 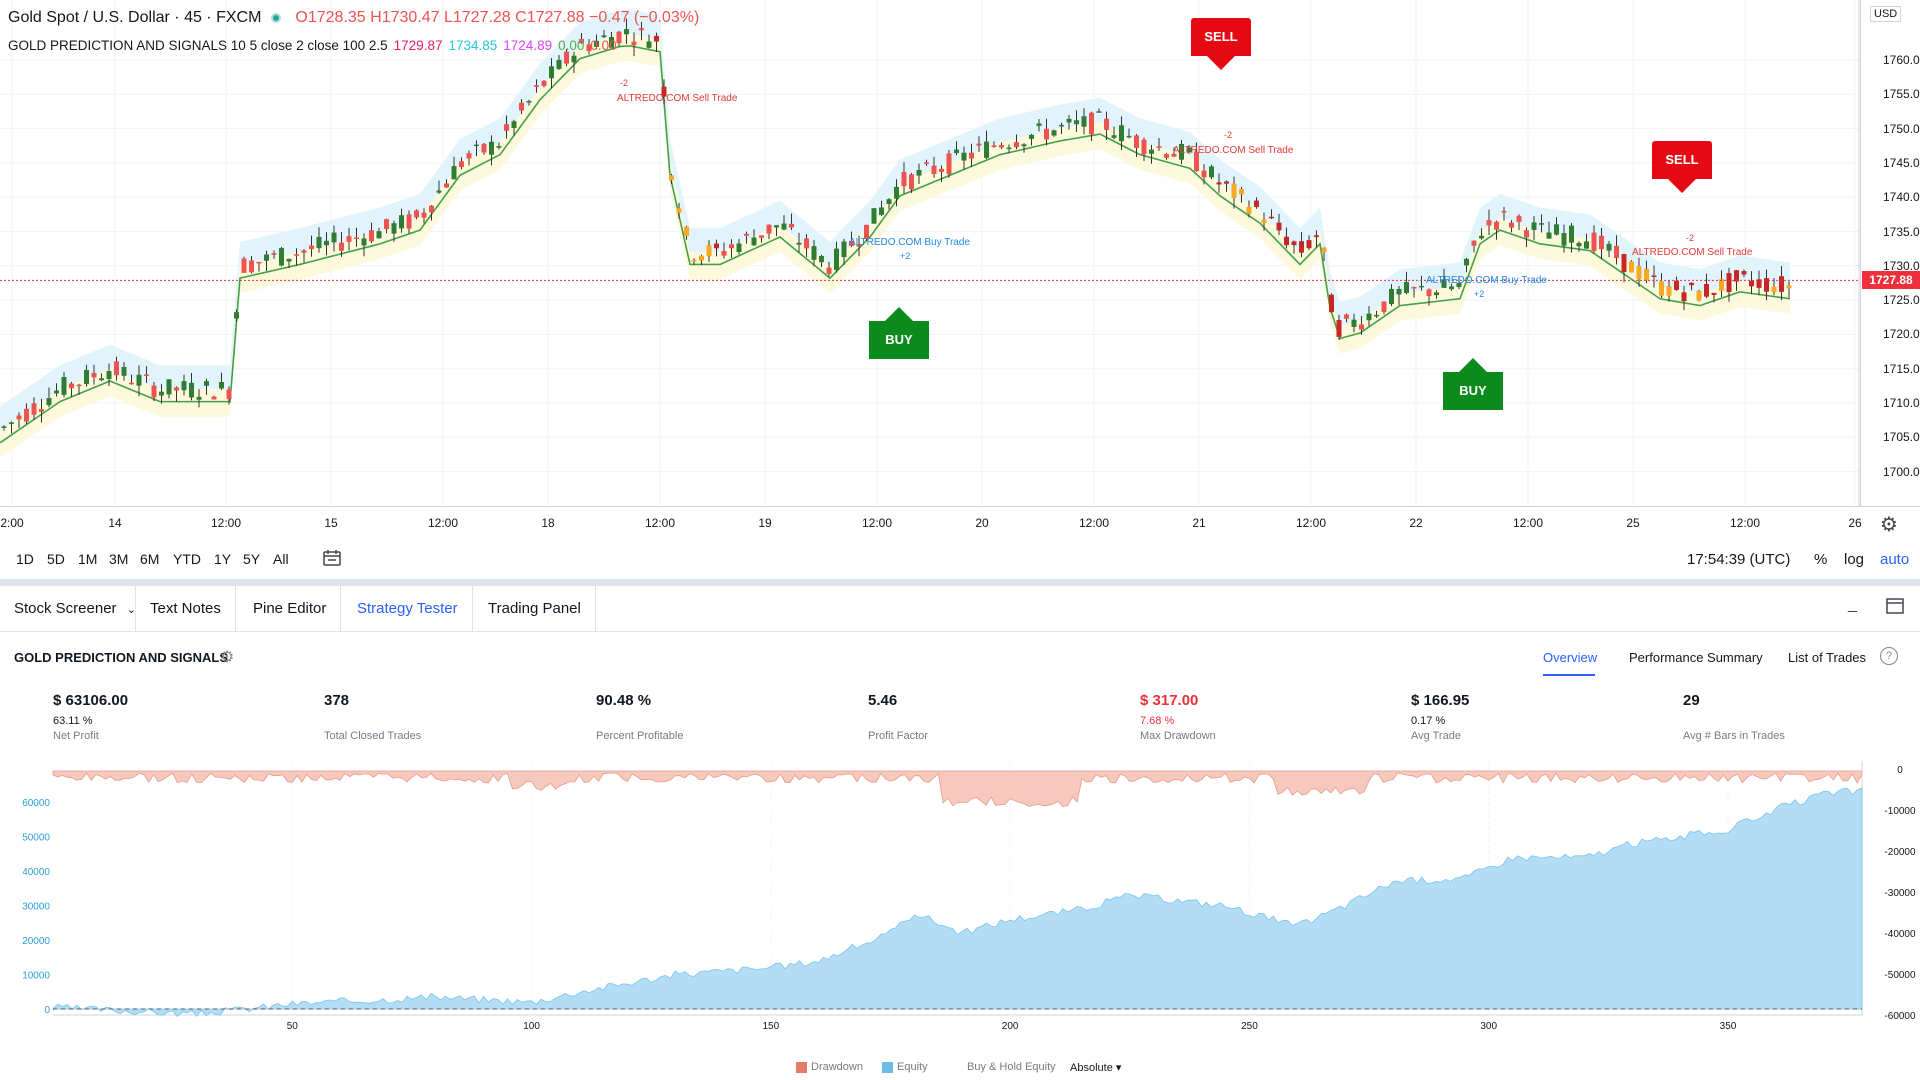 What do you see at coordinates (187, 559) in the screenshot?
I see `range-ytd: YTD` at bounding box center [187, 559].